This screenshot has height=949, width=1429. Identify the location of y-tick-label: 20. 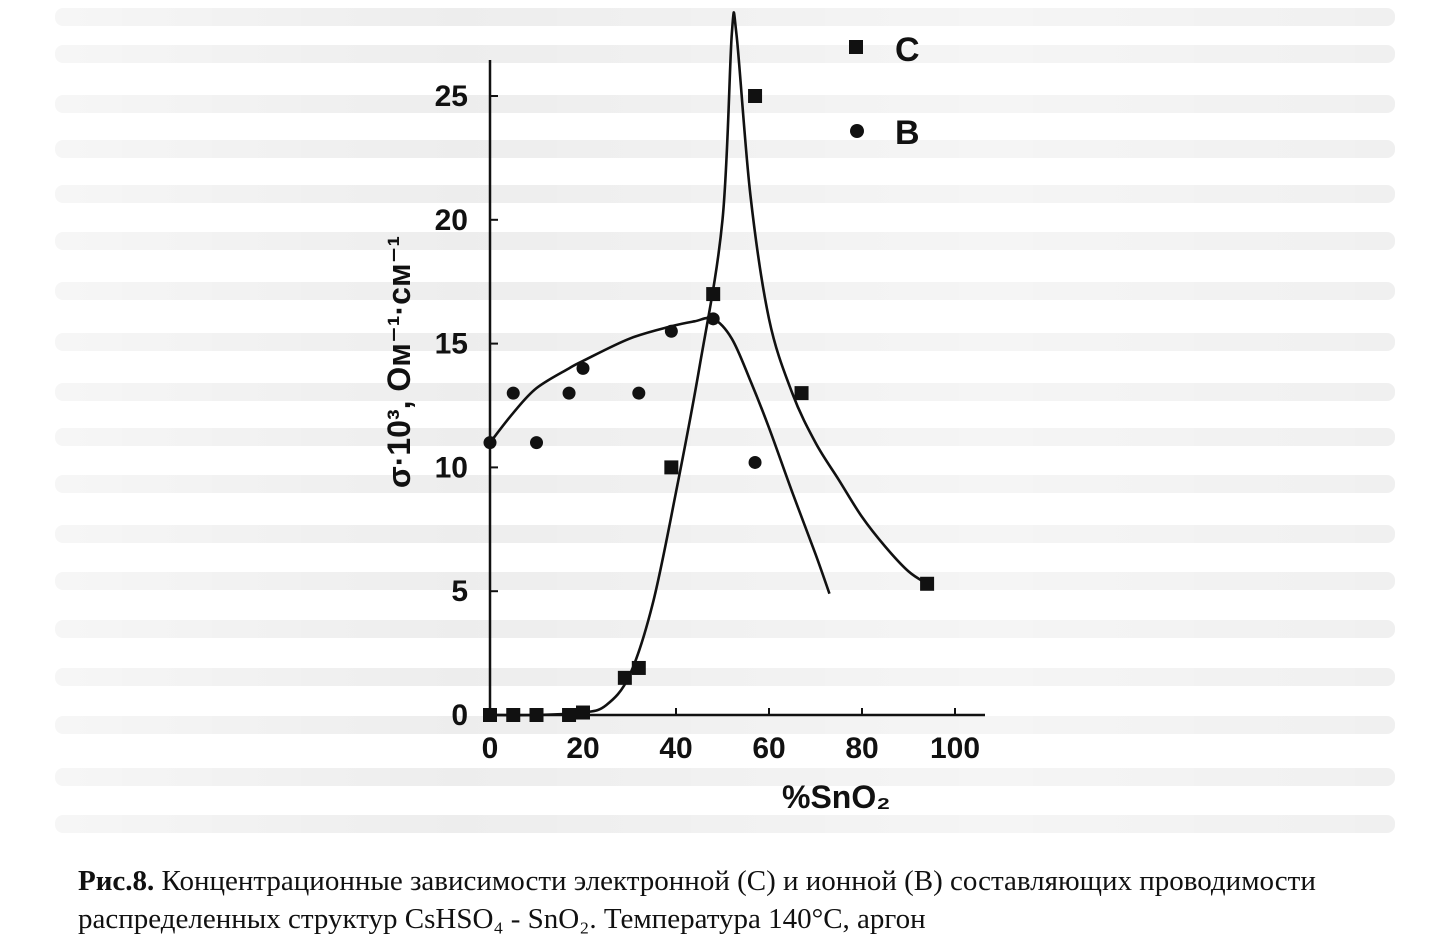
(451, 220).